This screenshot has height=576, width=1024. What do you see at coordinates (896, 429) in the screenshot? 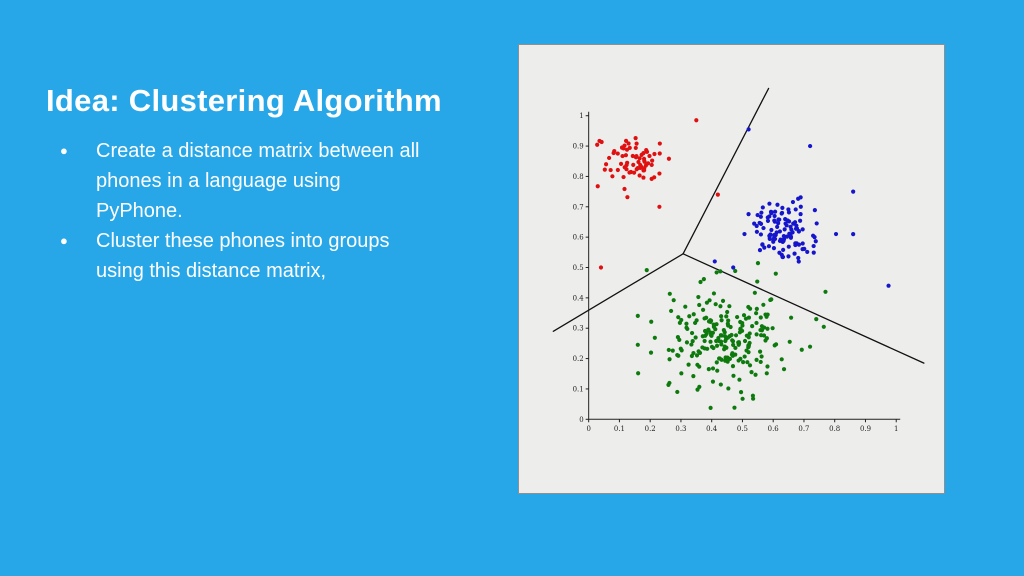
I see `x-tick-label: 1` at bounding box center [896, 429].